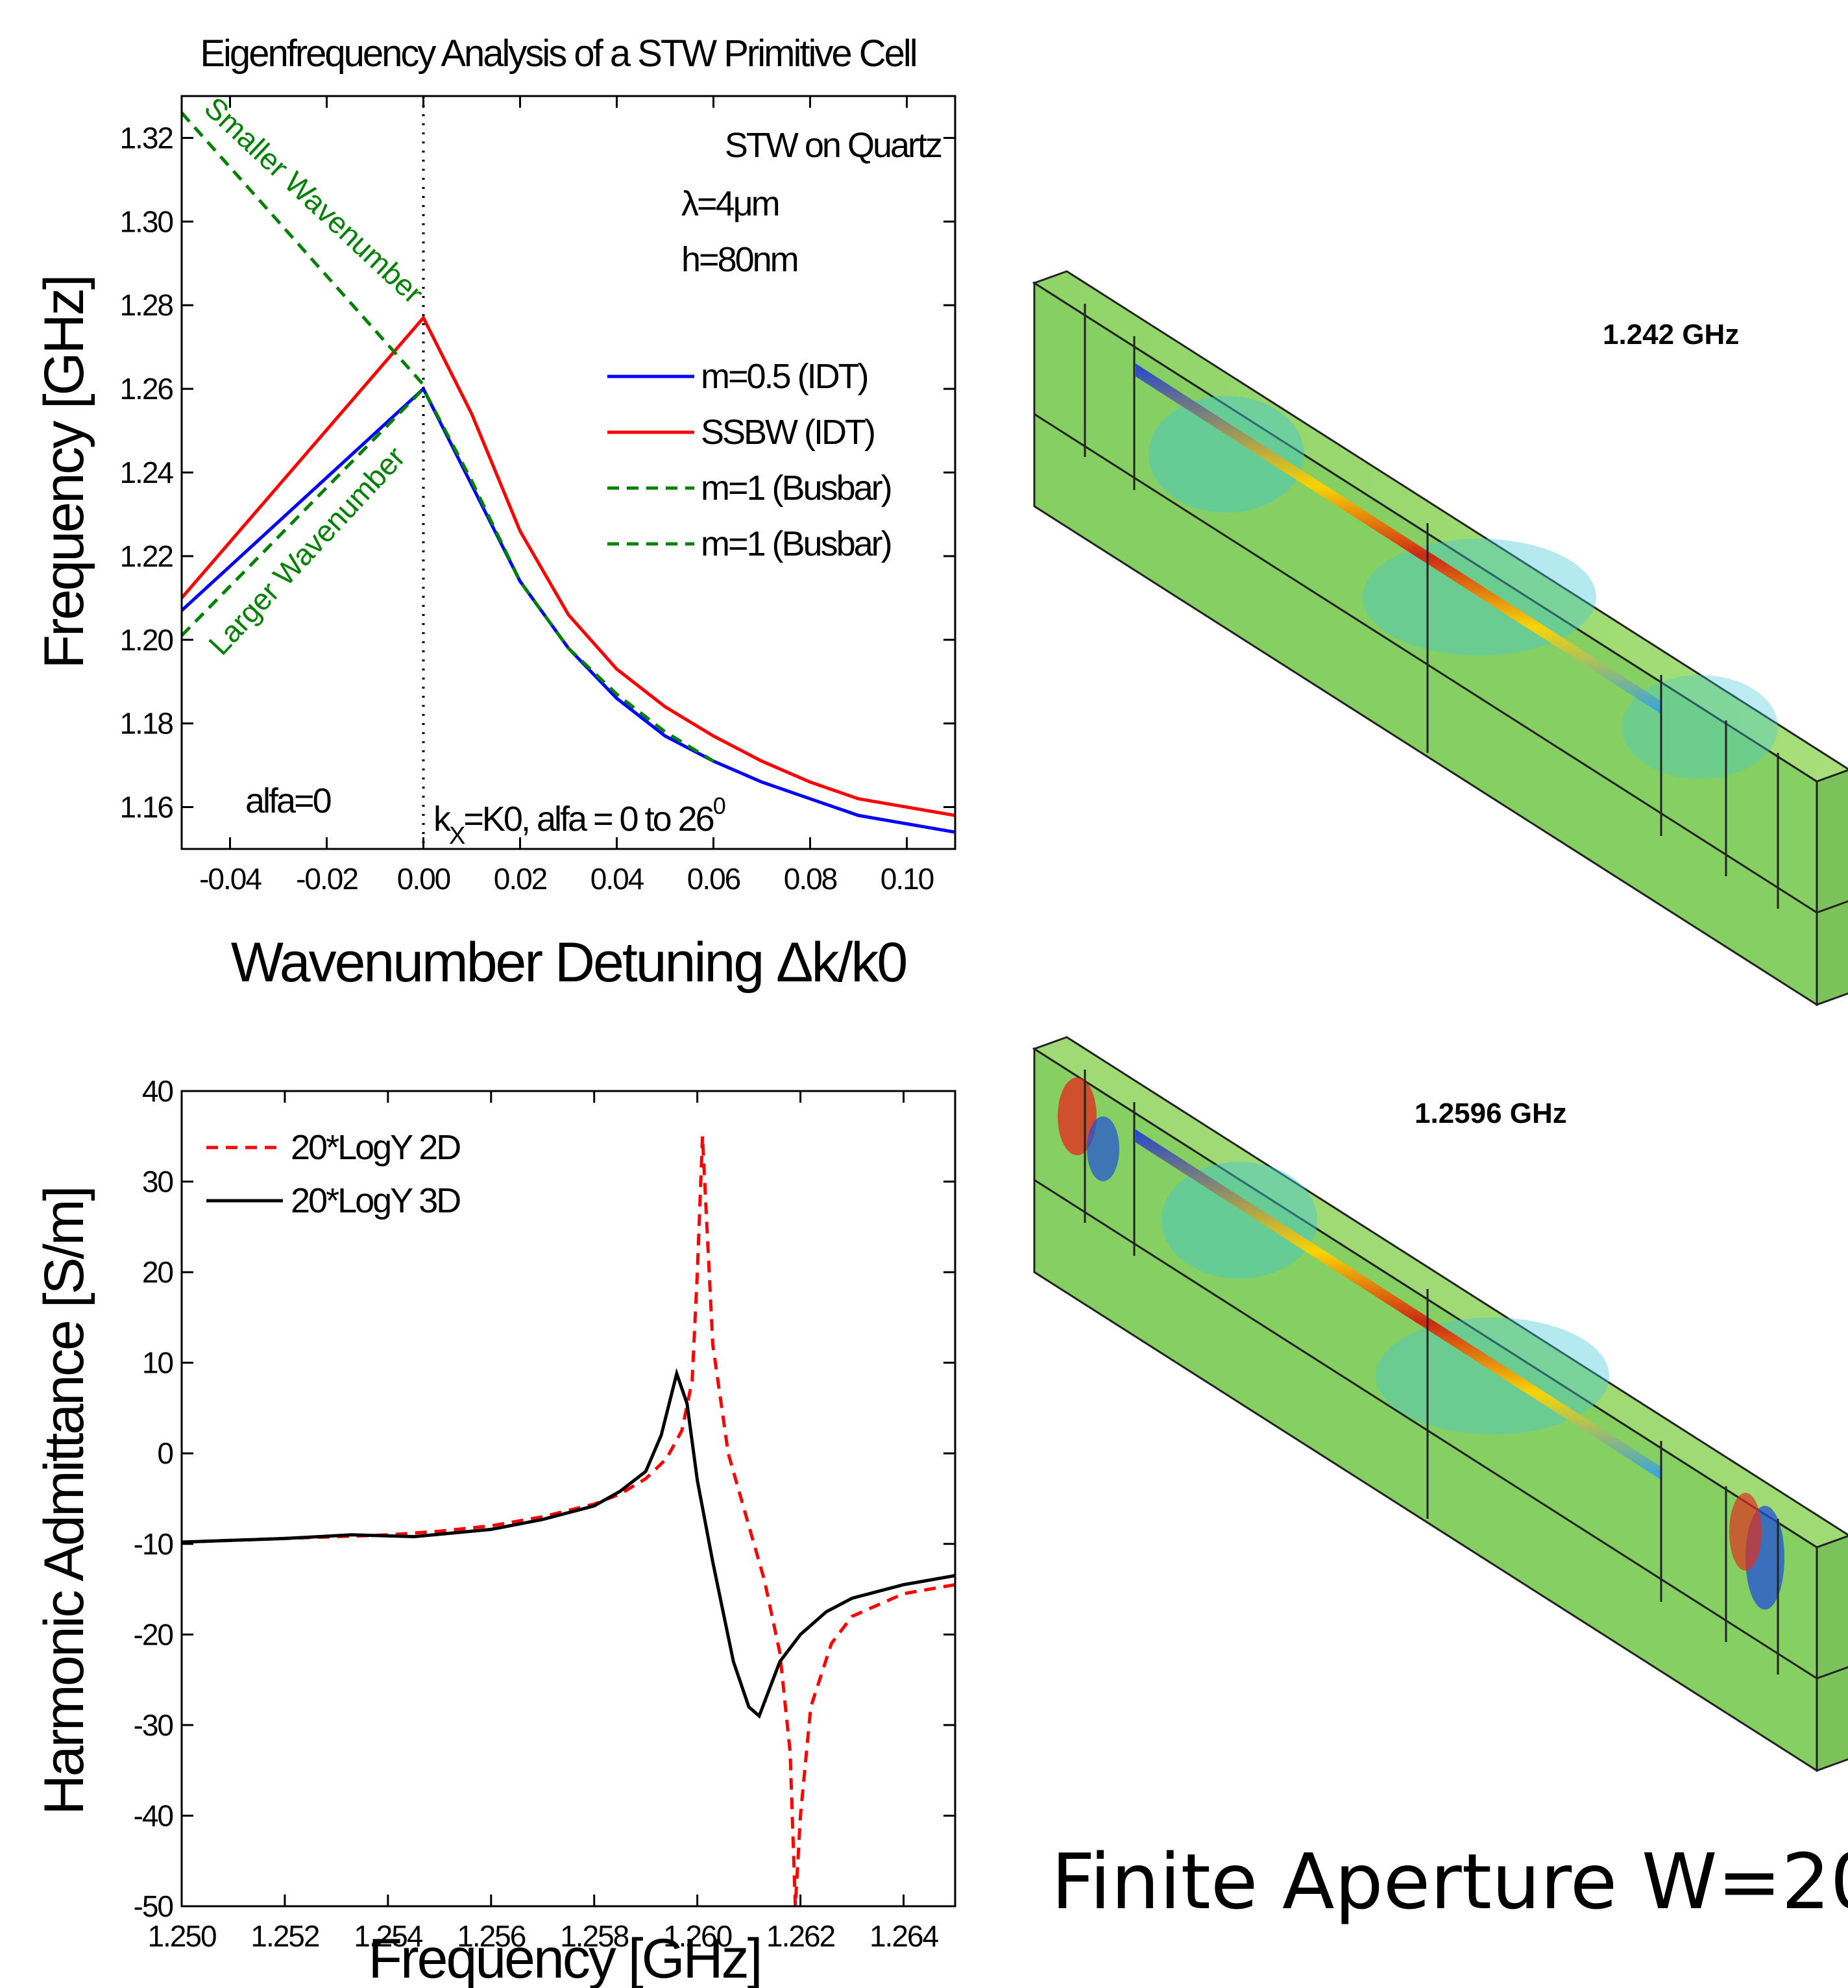 The width and height of the screenshot is (1848, 1988). Describe the element at coordinates (64, 1501) in the screenshot. I see `chart2-ylabel: Harmonic Admittance [S/m]` at that location.